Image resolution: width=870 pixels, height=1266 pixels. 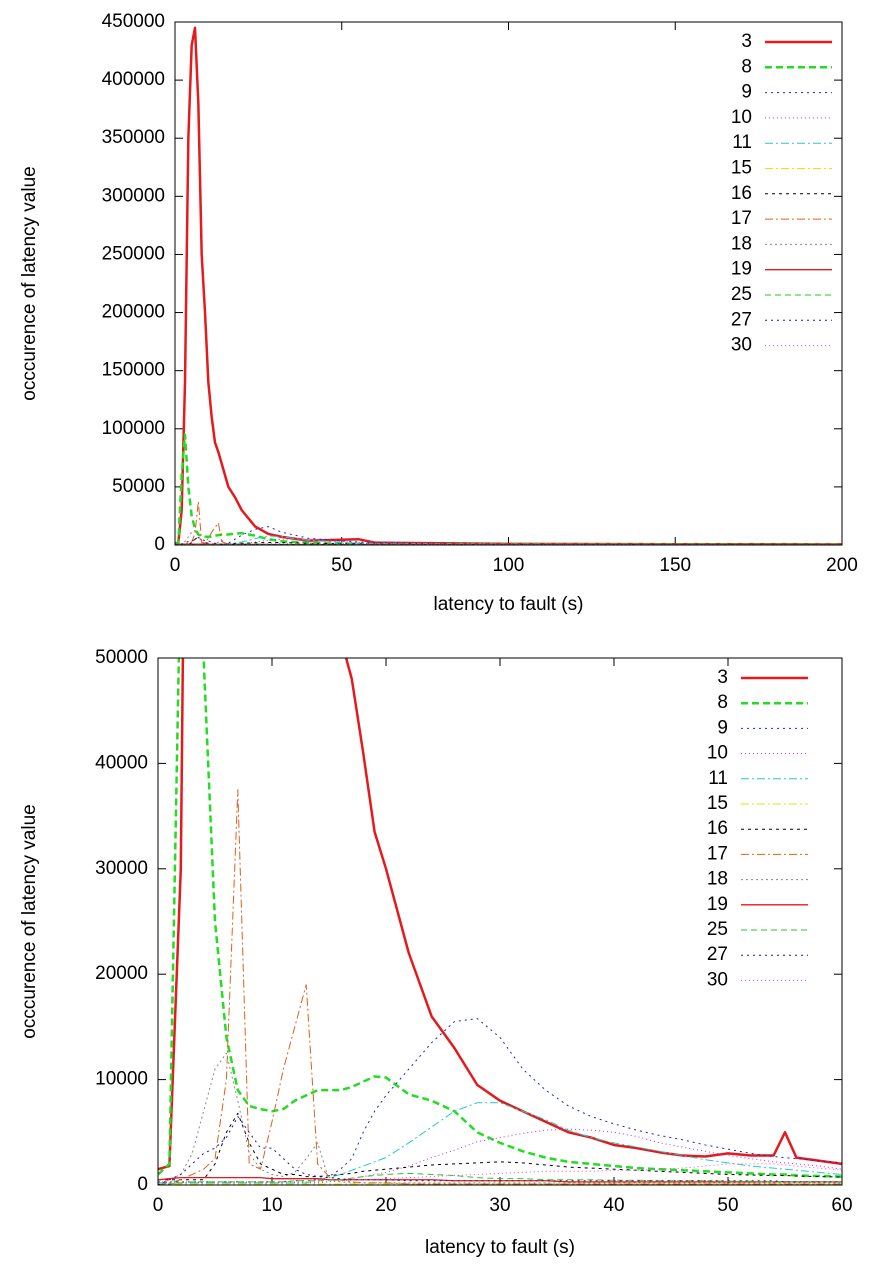 I want to click on y-tick-label: 250000, so click(x=133, y=253).